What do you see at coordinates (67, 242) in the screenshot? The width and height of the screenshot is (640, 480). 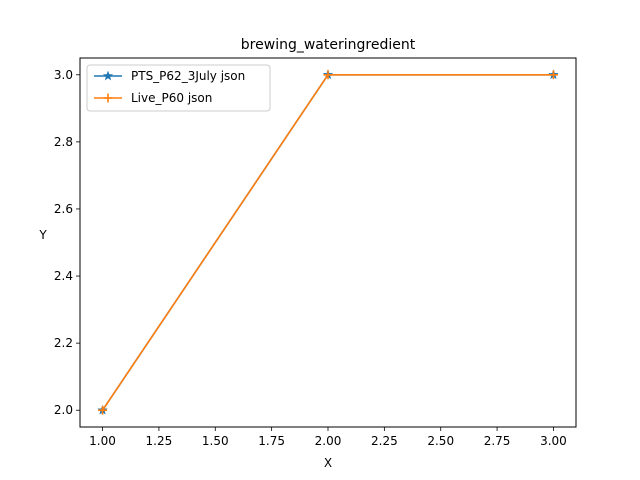 I see `y-axis: 2.0 2.2 2.4 2.6 2.8 3.0` at bounding box center [67, 242].